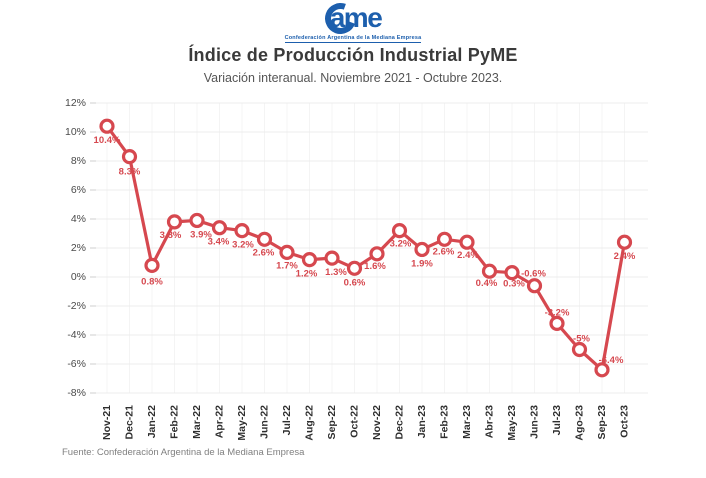 Image resolution: width=706 pixels, height=478 pixels. What do you see at coordinates (201, 234) in the screenshot?
I see `data-point-label: 3.9%` at bounding box center [201, 234].